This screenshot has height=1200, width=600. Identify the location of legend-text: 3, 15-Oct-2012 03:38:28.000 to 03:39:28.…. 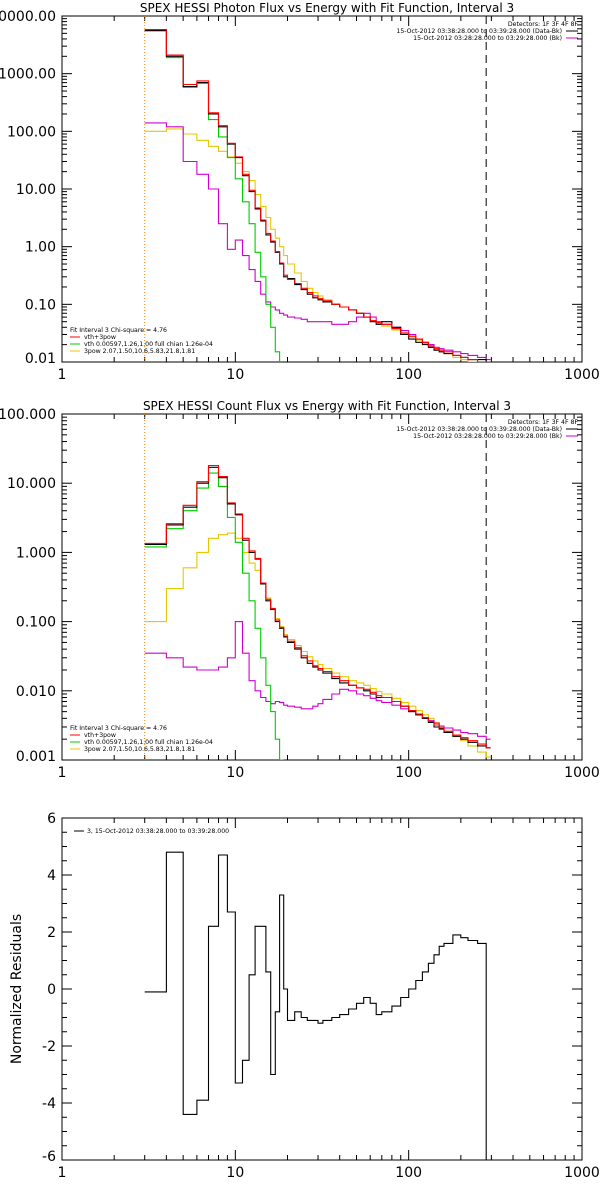
(158, 831).